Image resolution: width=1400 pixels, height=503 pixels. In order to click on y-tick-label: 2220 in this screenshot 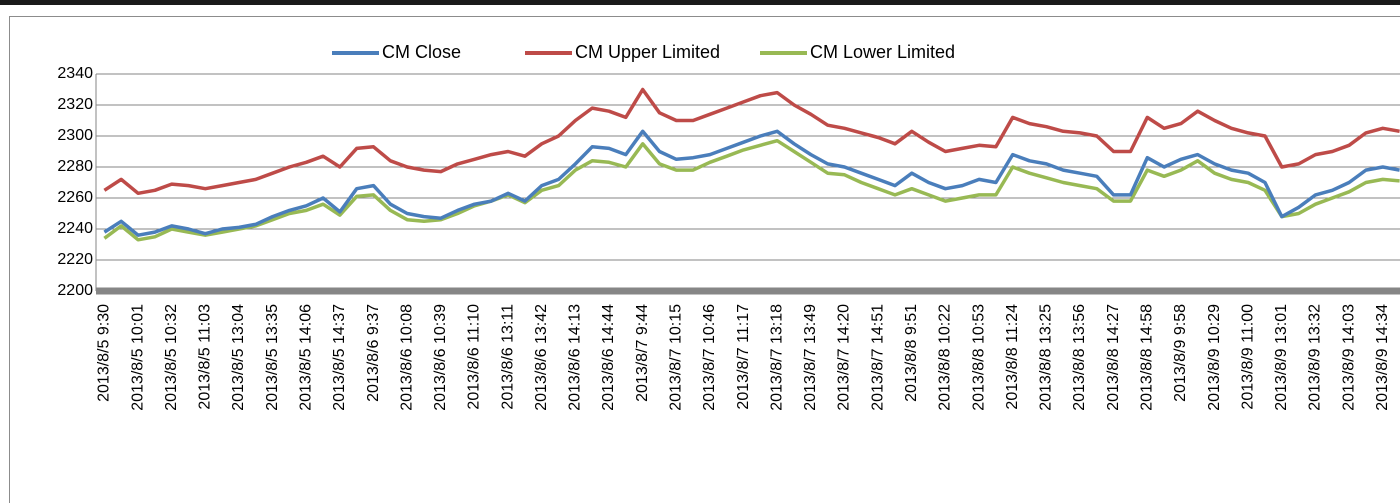, I will do `click(75, 259)`.